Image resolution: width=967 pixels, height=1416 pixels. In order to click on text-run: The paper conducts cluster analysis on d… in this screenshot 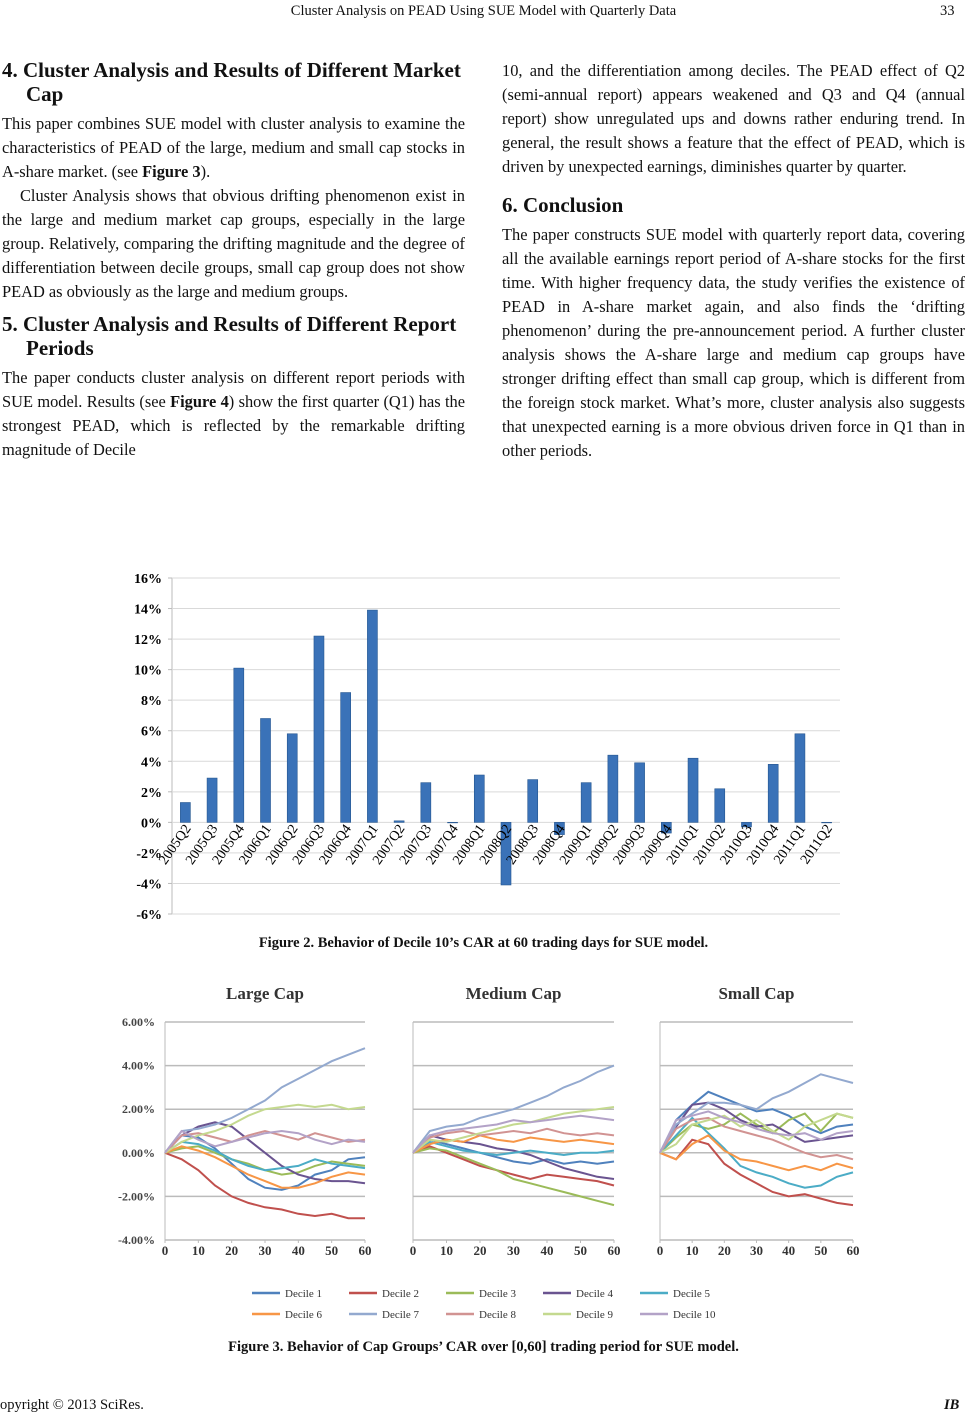, I will do `click(233, 389)`.